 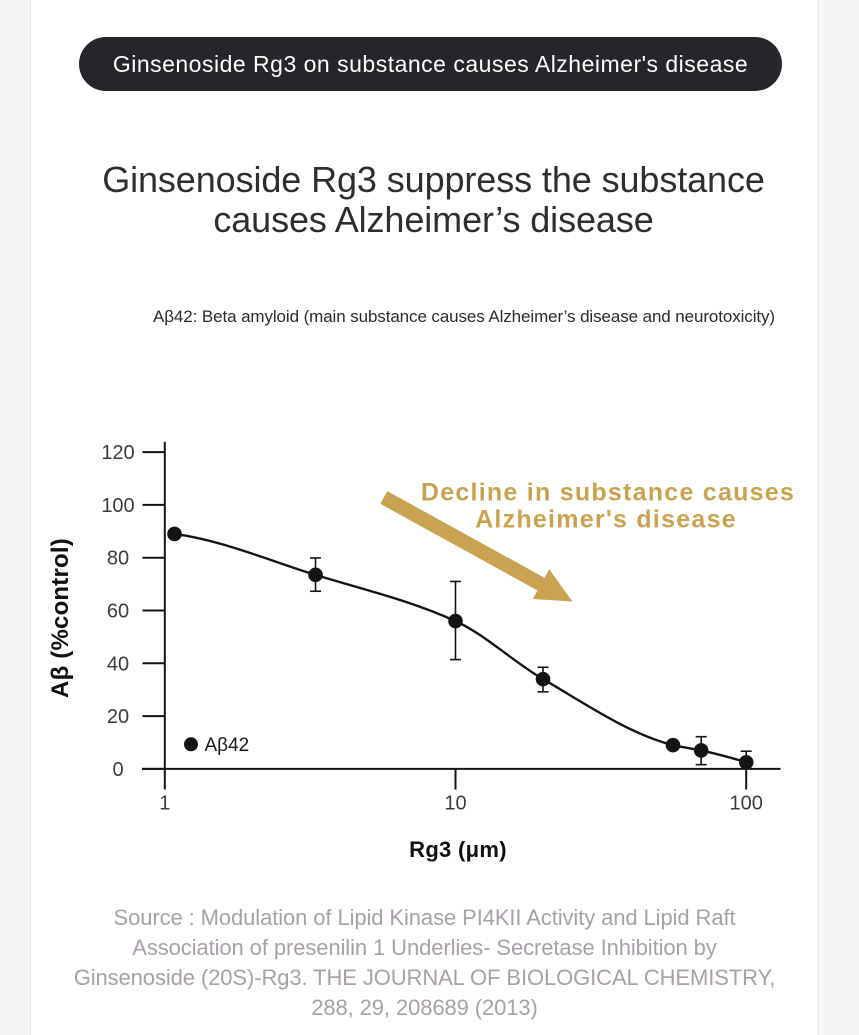 What do you see at coordinates (746, 804) in the screenshot?
I see `x-tick-label: 100` at bounding box center [746, 804].